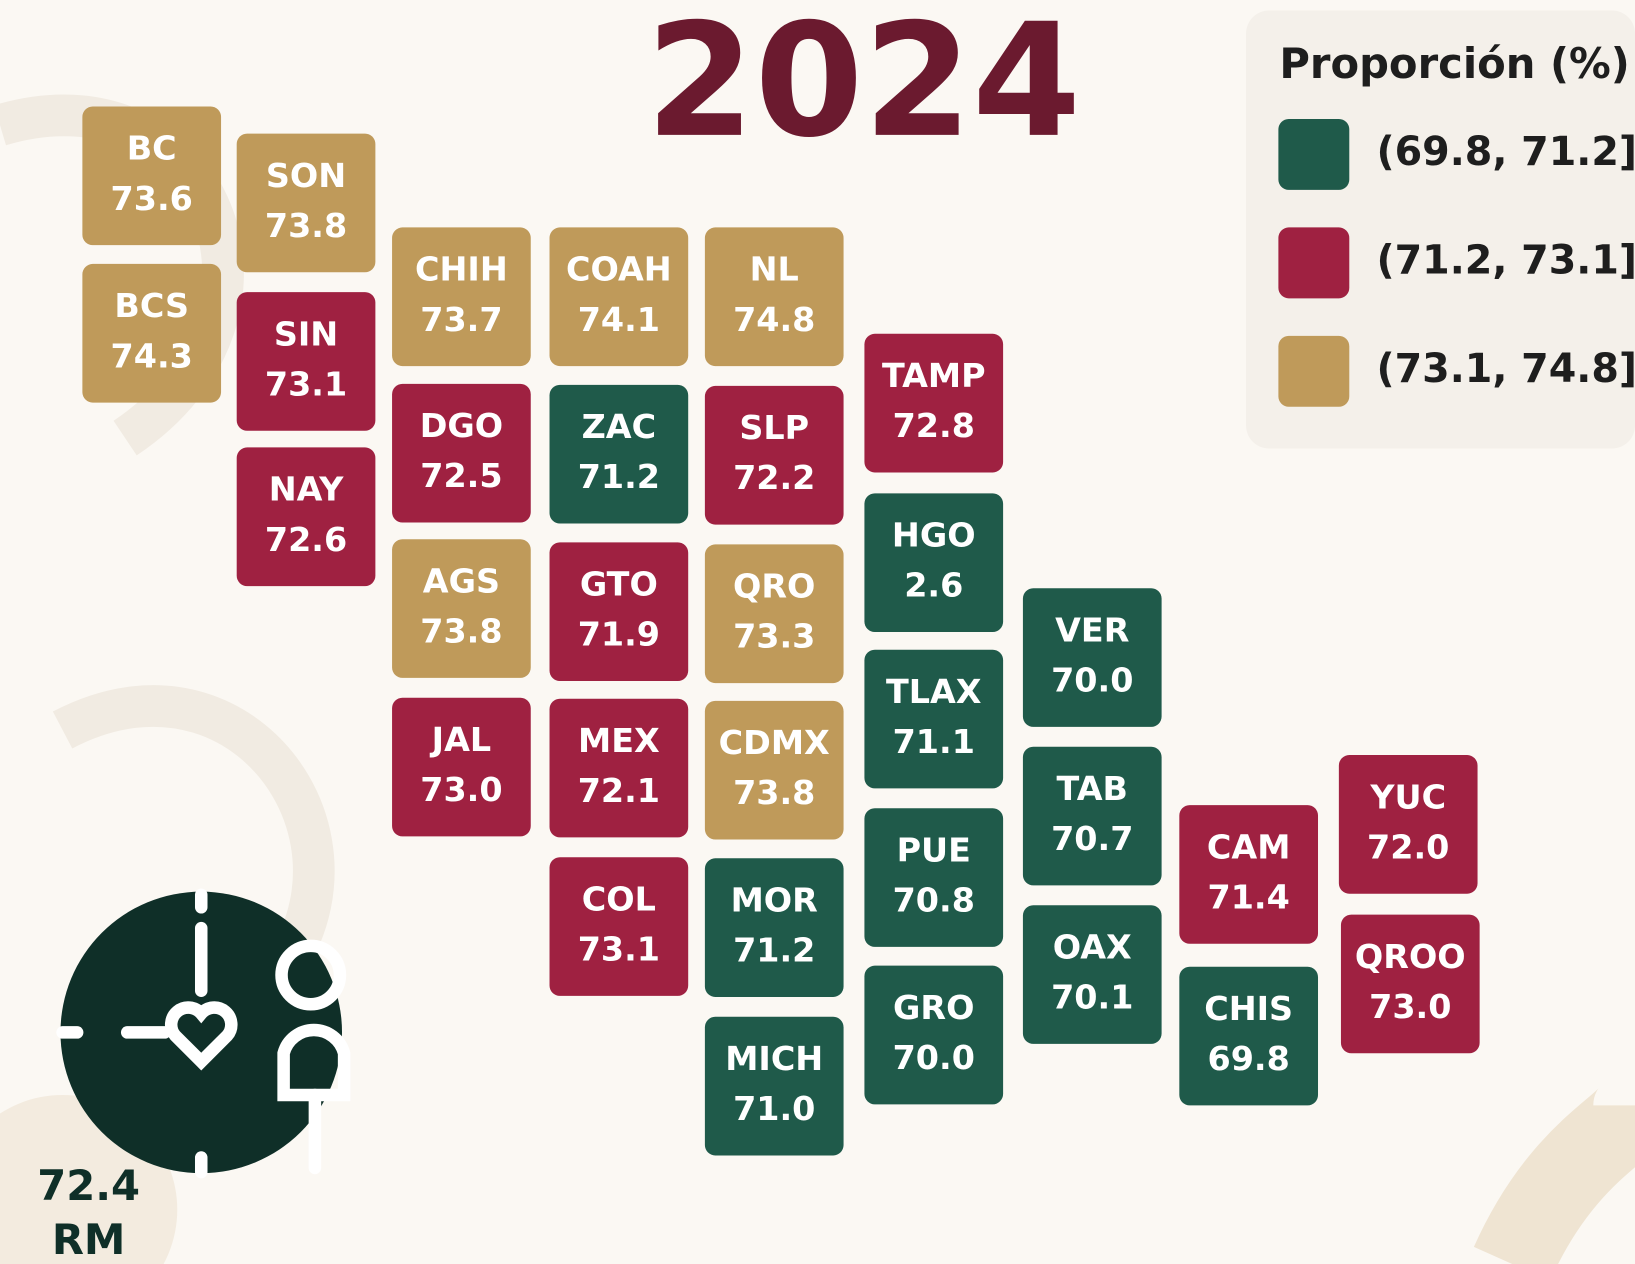 The width and height of the screenshot is (1635, 1264). Describe the element at coordinates (1092, 630) in the screenshot. I see `state-name: VER` at that location.